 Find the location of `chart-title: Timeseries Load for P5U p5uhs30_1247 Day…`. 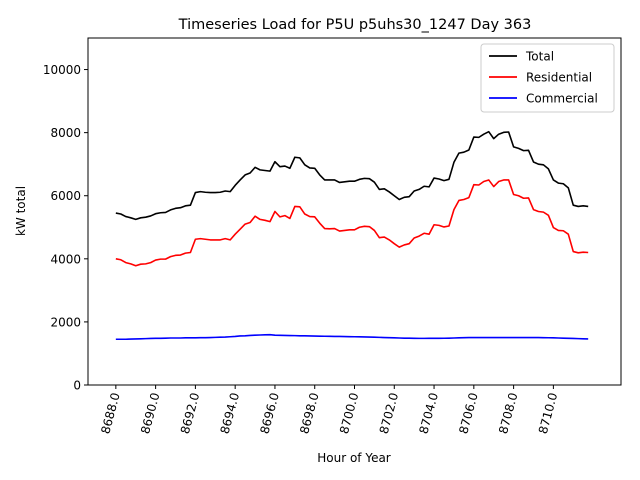

chart-title: Timeseries Load for P5U p5uhs30_1247 Day… is located at coordinates (355, 25).